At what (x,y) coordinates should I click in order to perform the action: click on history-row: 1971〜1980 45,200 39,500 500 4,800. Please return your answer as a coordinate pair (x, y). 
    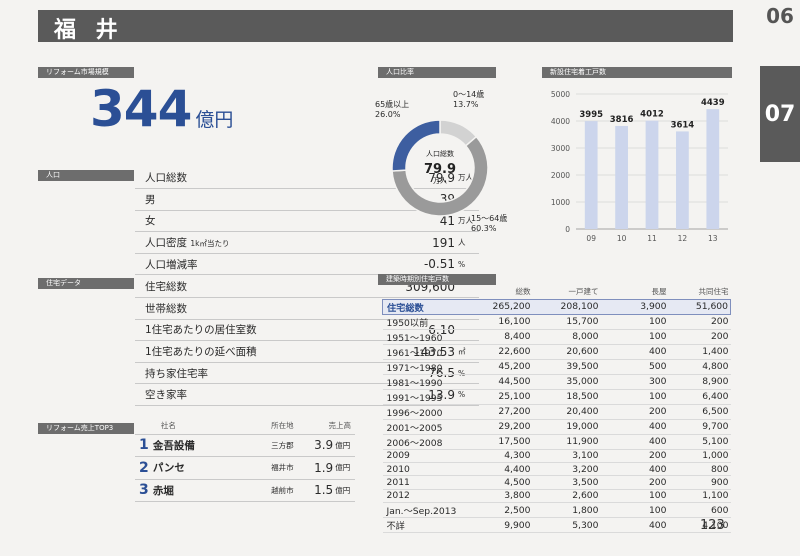
    Looking at the image, I should click on (556, 367).